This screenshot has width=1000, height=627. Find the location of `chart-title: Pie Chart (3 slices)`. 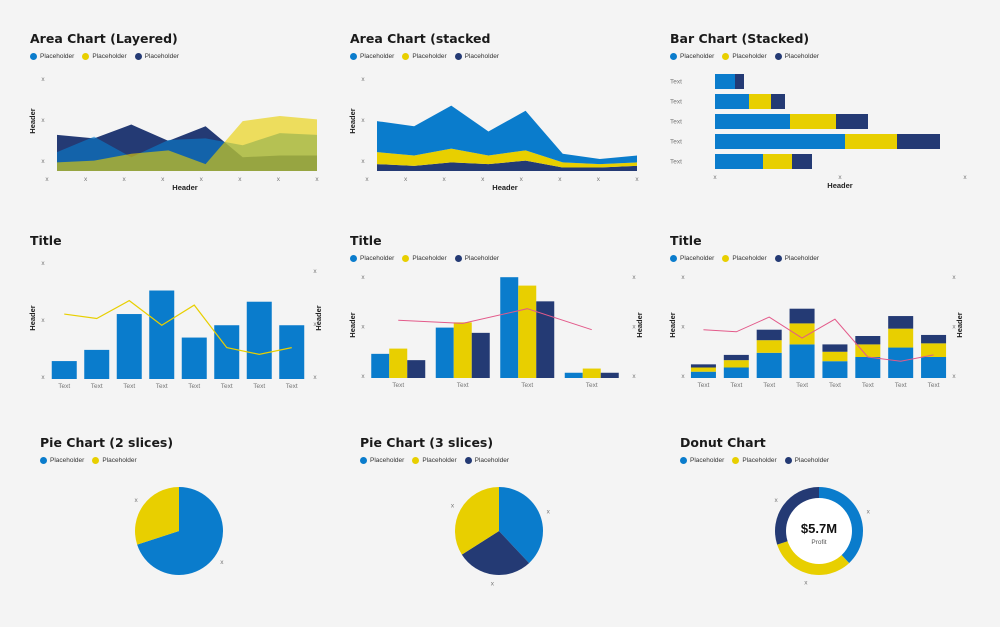

chart-title: Pie Chart (3 slices) is located at coordinates (427, 442).